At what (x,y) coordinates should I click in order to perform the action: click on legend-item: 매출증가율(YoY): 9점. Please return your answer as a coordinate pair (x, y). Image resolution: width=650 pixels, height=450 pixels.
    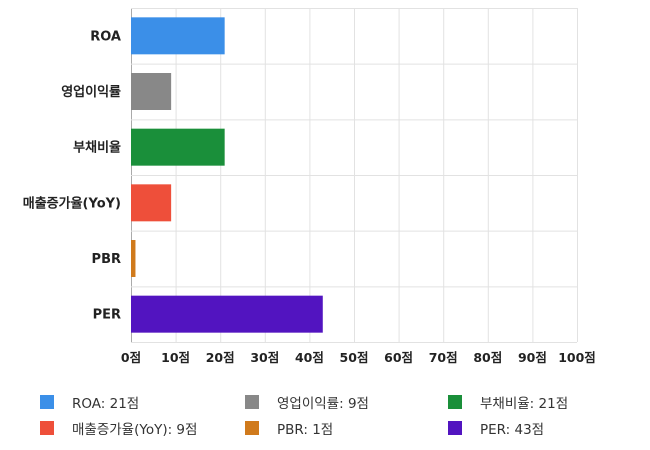
    Looking at the image, I should click on (118, 428).